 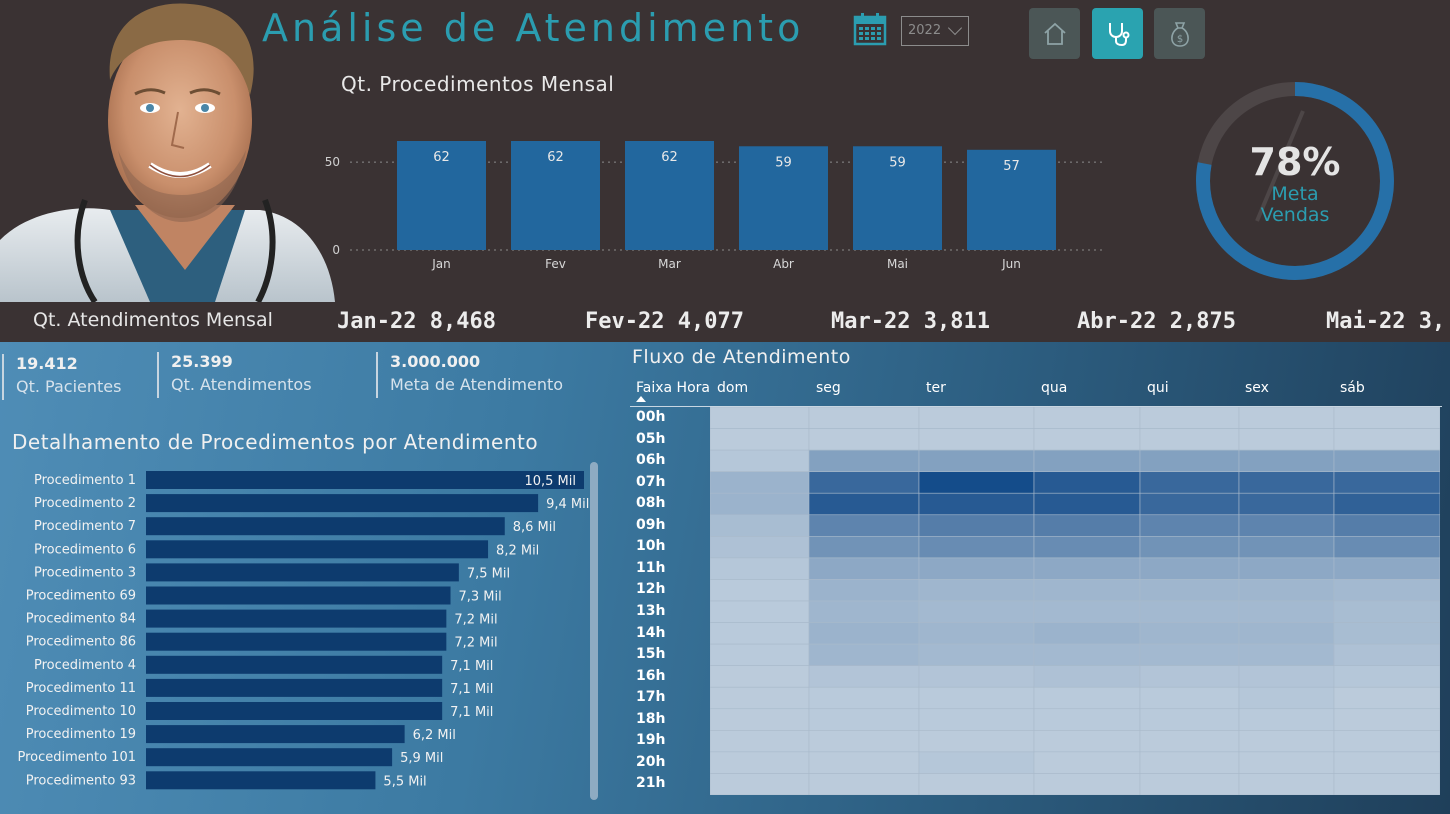 I want to click on day-column-header: qua, so click(x=1054, y=388).